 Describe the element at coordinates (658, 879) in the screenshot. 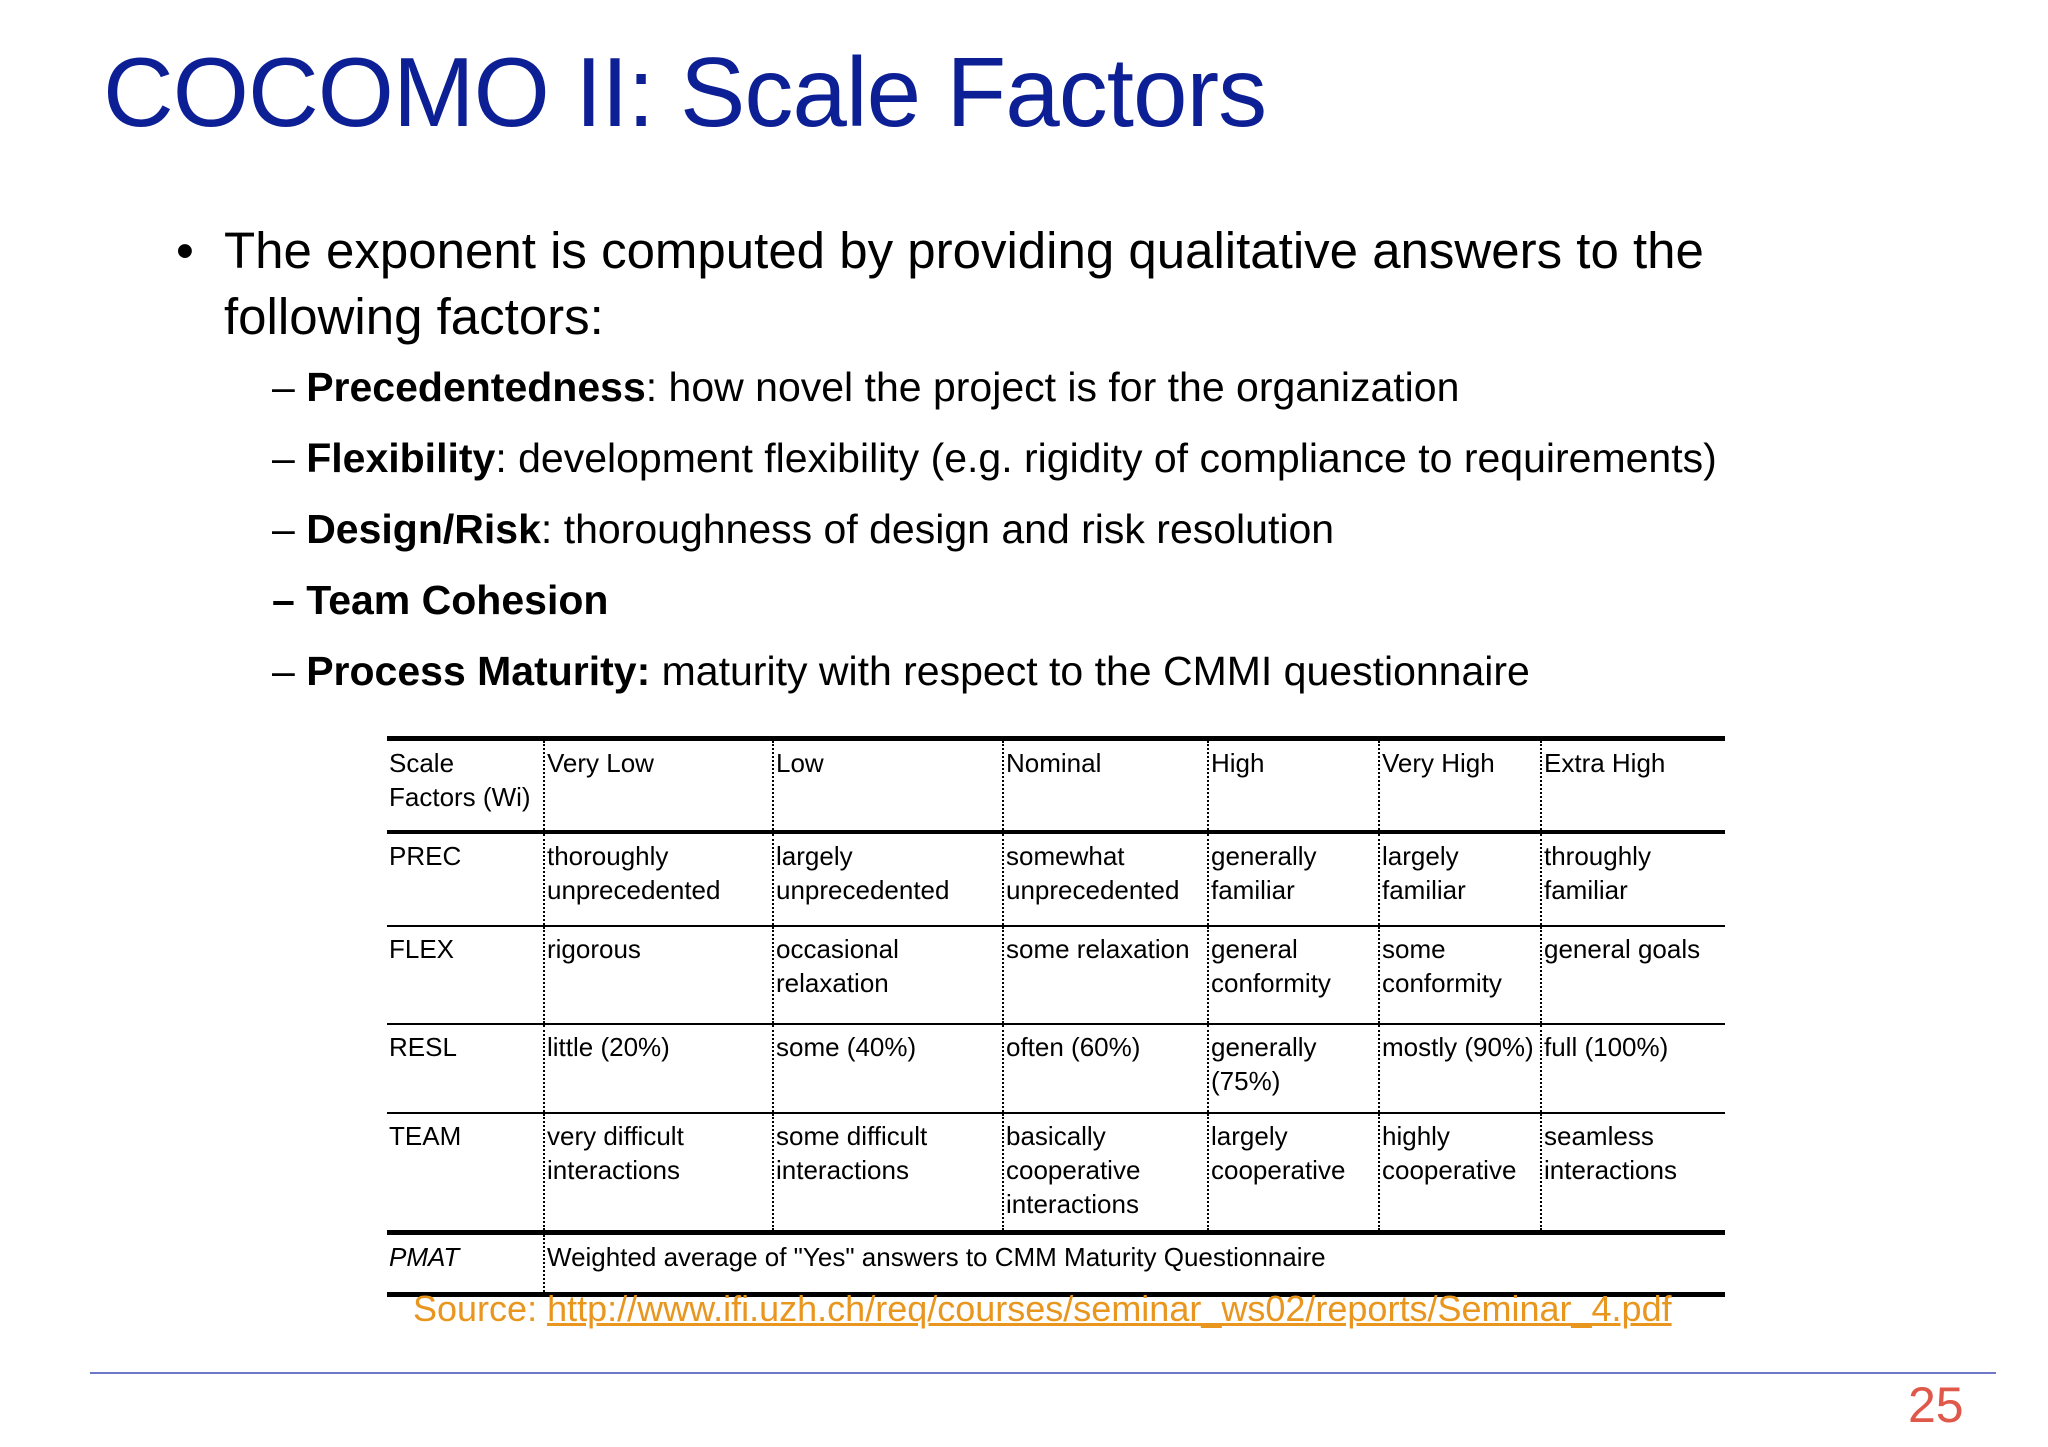

I see `table-cell: thoroughly unprecedented` at that location.